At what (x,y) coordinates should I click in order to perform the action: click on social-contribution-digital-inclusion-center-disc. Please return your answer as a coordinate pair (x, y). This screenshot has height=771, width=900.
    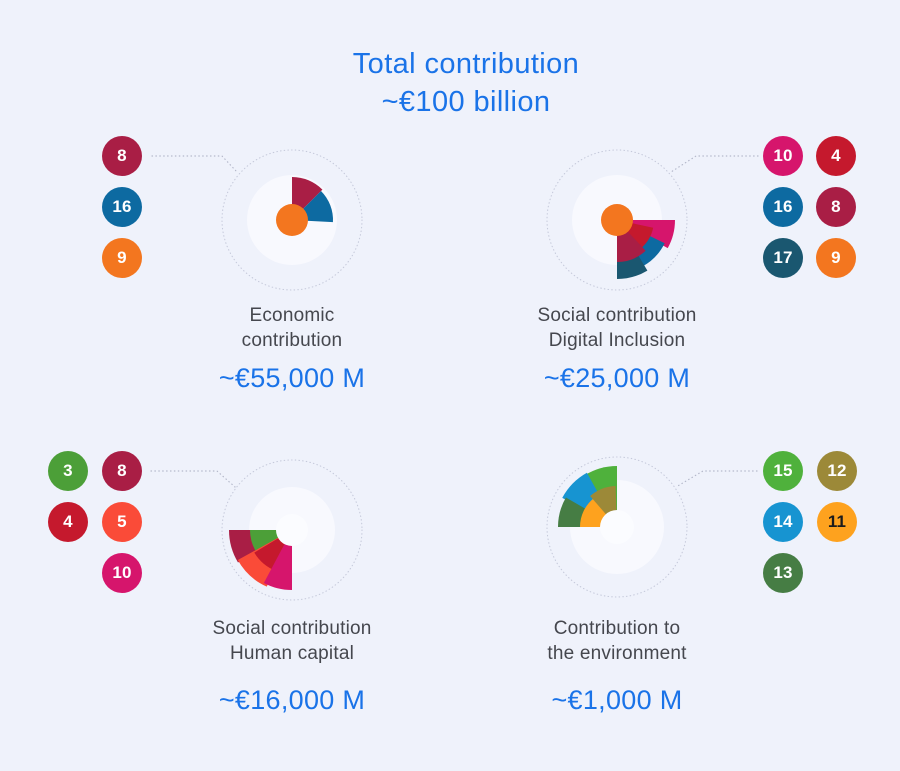
    Looking at the image, I should click on (617, 220).